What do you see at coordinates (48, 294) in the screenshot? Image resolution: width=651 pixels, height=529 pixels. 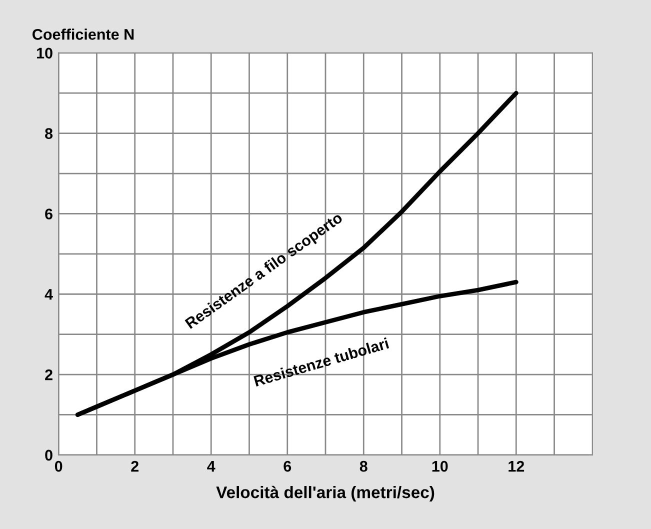 I see `y-tick-label: 4` at bounding box center [48, 294].